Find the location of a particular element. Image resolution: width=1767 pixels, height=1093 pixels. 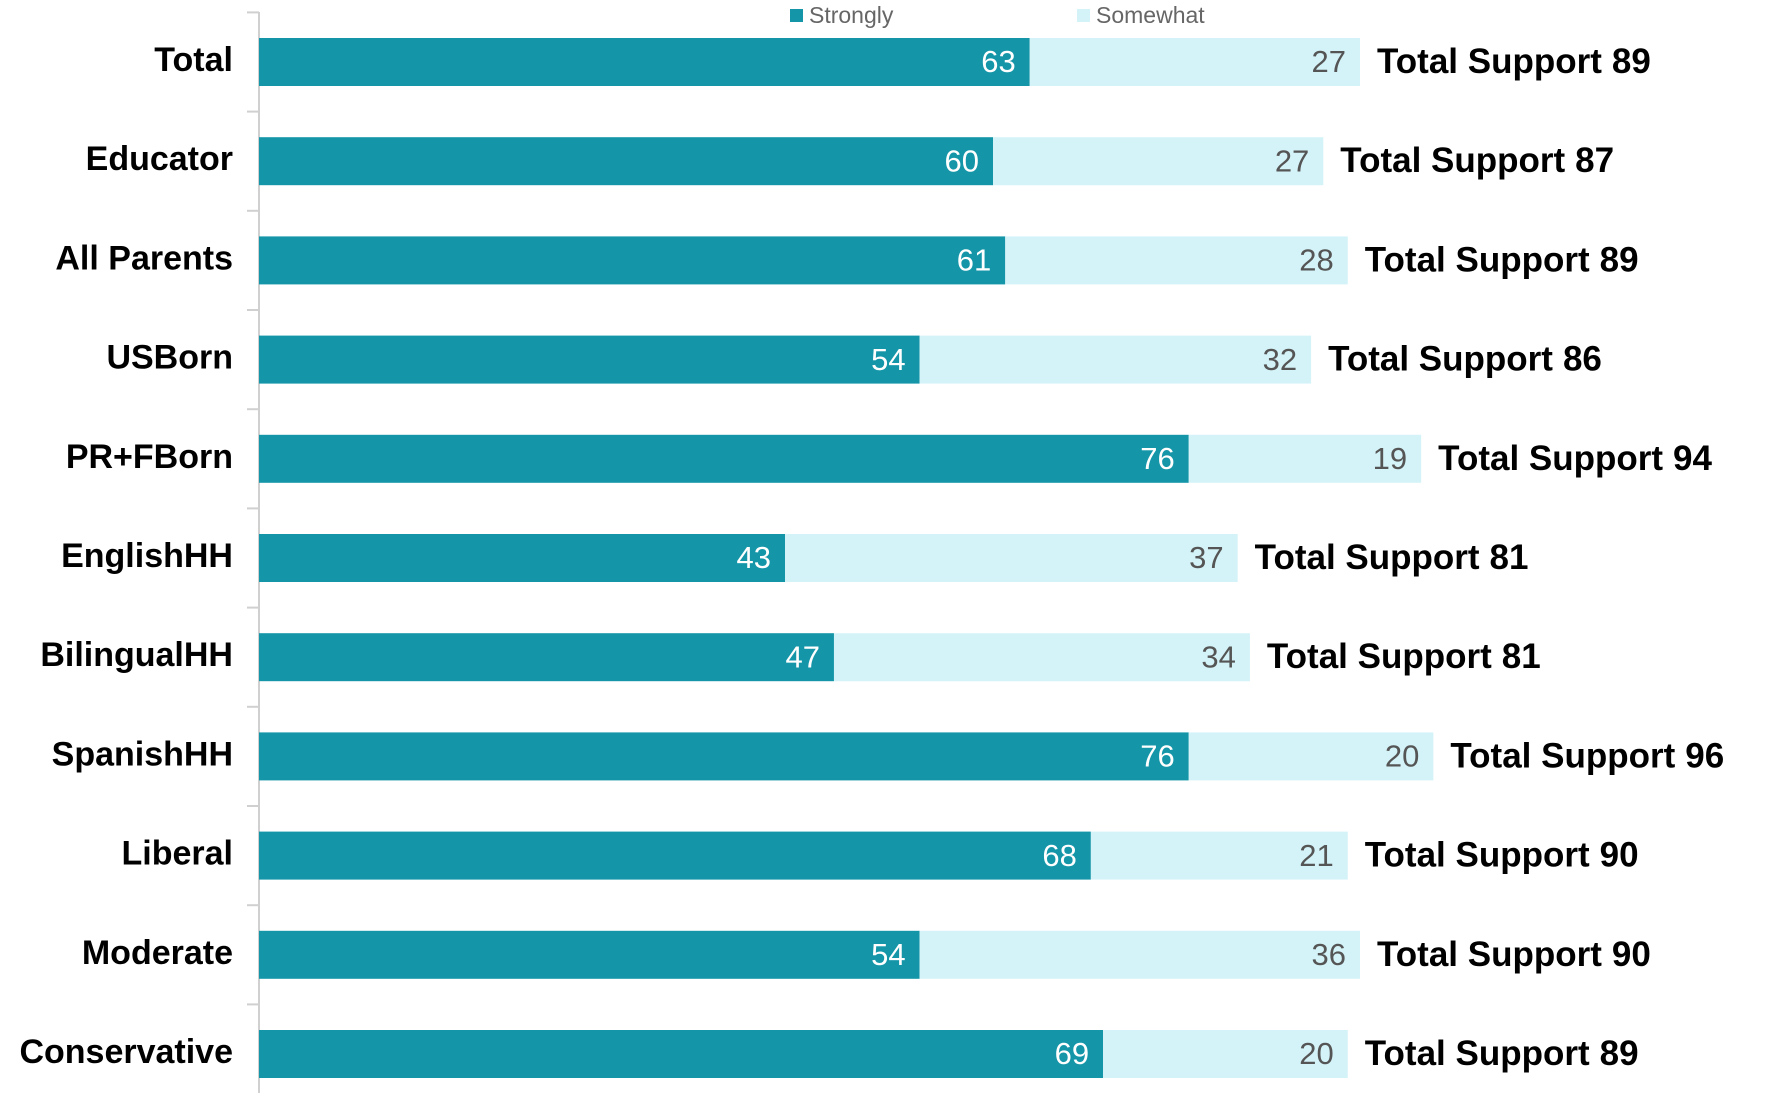

value-label: 63 is located at coordinates (998, 61).